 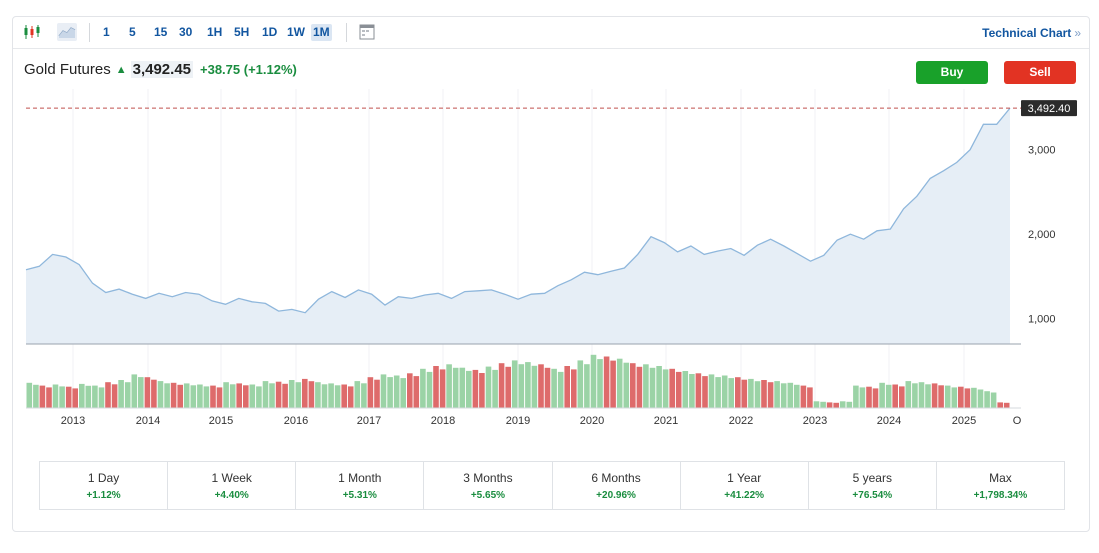 What do you see at coordinates (592, 421) in the screenshot?
I see `x-tick-label: 2020` at bounding box center [592, 421].